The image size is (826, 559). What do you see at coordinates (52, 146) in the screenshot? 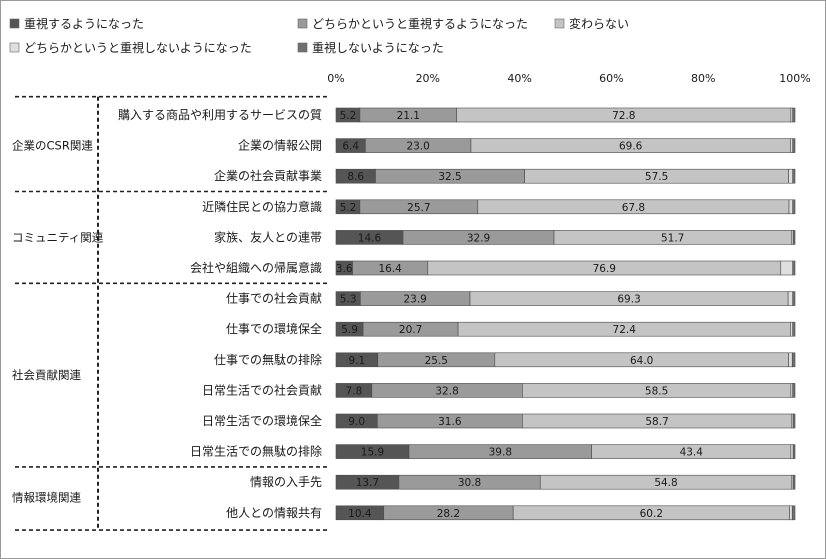
I see `group-label: 企業のCSR関連` at bounding box center [52, 146].